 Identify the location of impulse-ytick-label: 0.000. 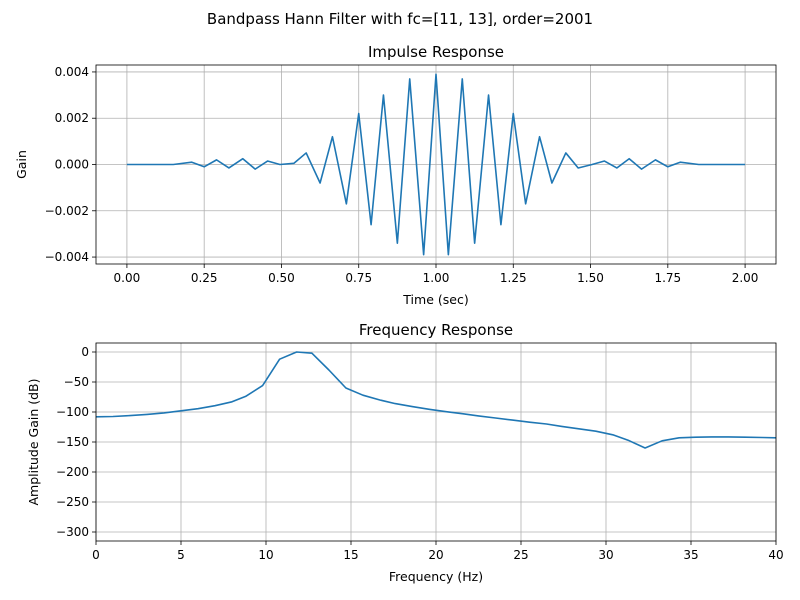
(72, 165).